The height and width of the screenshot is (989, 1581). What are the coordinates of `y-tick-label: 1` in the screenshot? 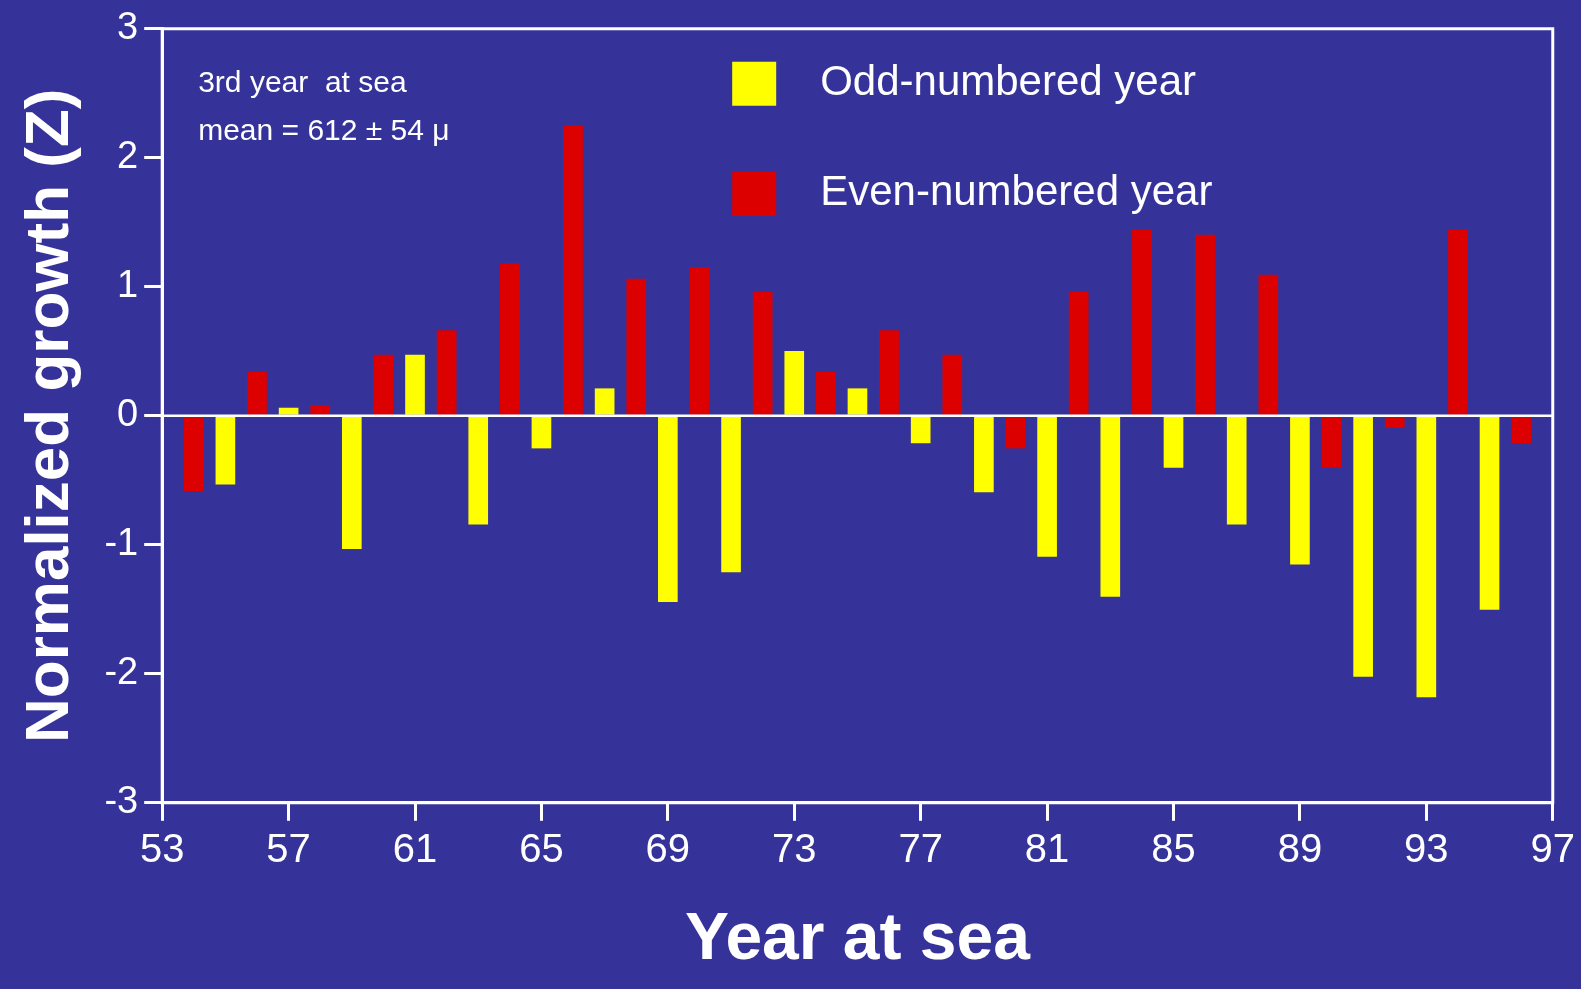 It's located at (128, 284).